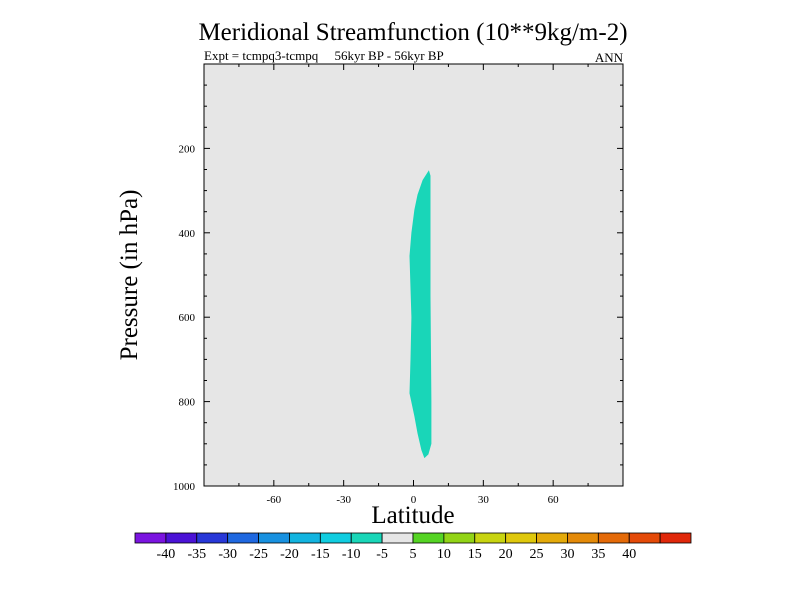 The height and width of the screenshot is (600, 800). What do you see at coordinates (187, 318) in the screenshot?
I see `y-tick-label: 600` at bounding box center [187, 318].